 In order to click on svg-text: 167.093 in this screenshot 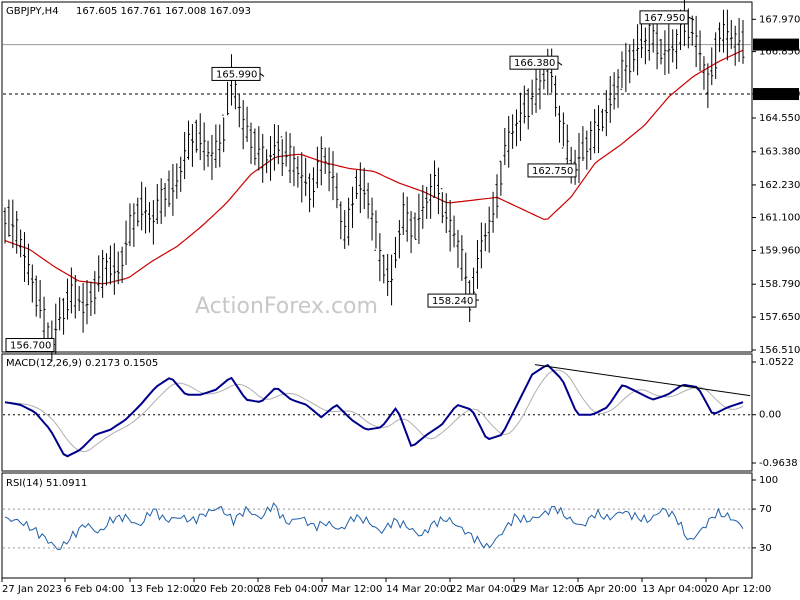, I will do `click(777, 46)`.